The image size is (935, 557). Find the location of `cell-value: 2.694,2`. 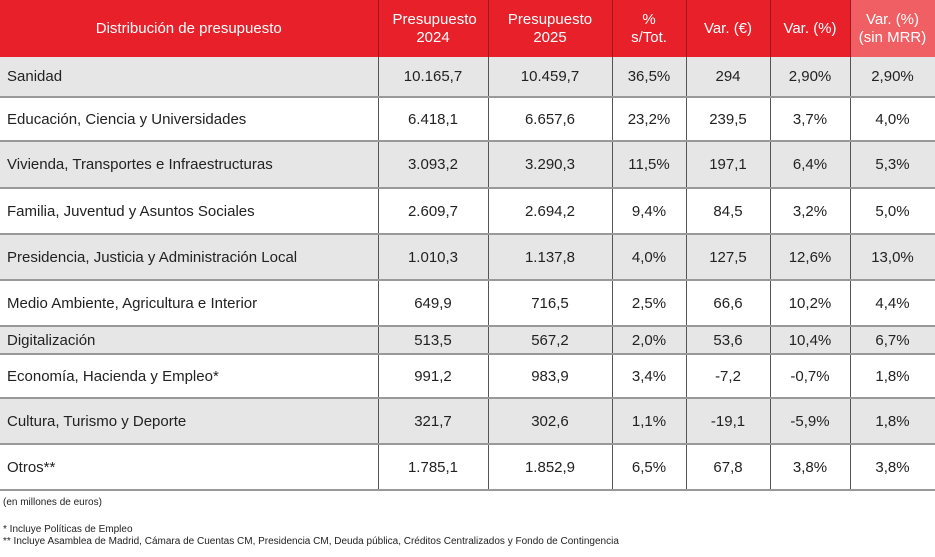

cell-value: 2.694,2 is located at coordinates (550, 211).